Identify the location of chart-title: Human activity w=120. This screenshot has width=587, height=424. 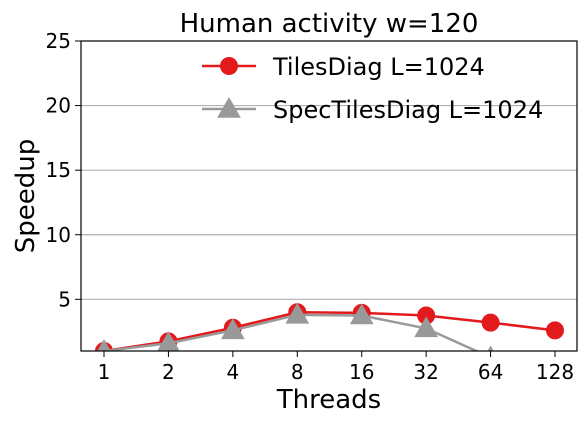
(329, 24).